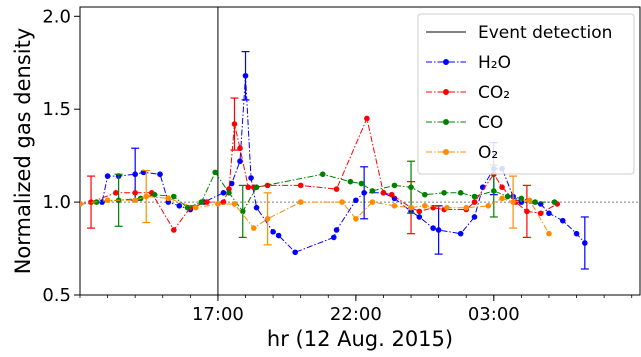  Describe the element at coordinates (519, 33) in the screenshot. I see `legend-item: Event detection` at that location.